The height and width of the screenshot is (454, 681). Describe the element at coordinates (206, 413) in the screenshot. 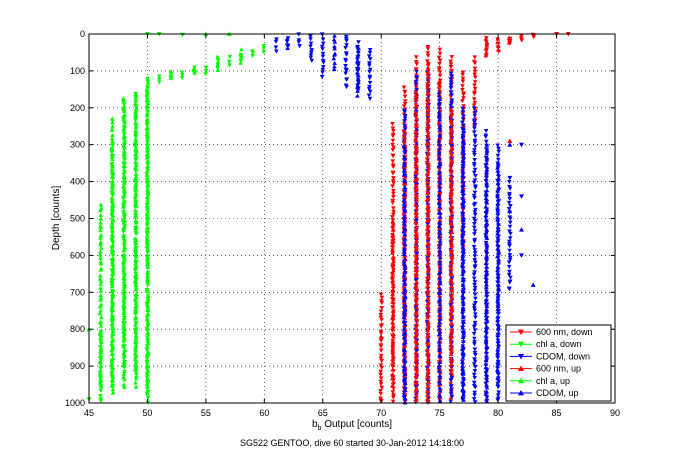

I see `x-tick-label: 55` at that location.